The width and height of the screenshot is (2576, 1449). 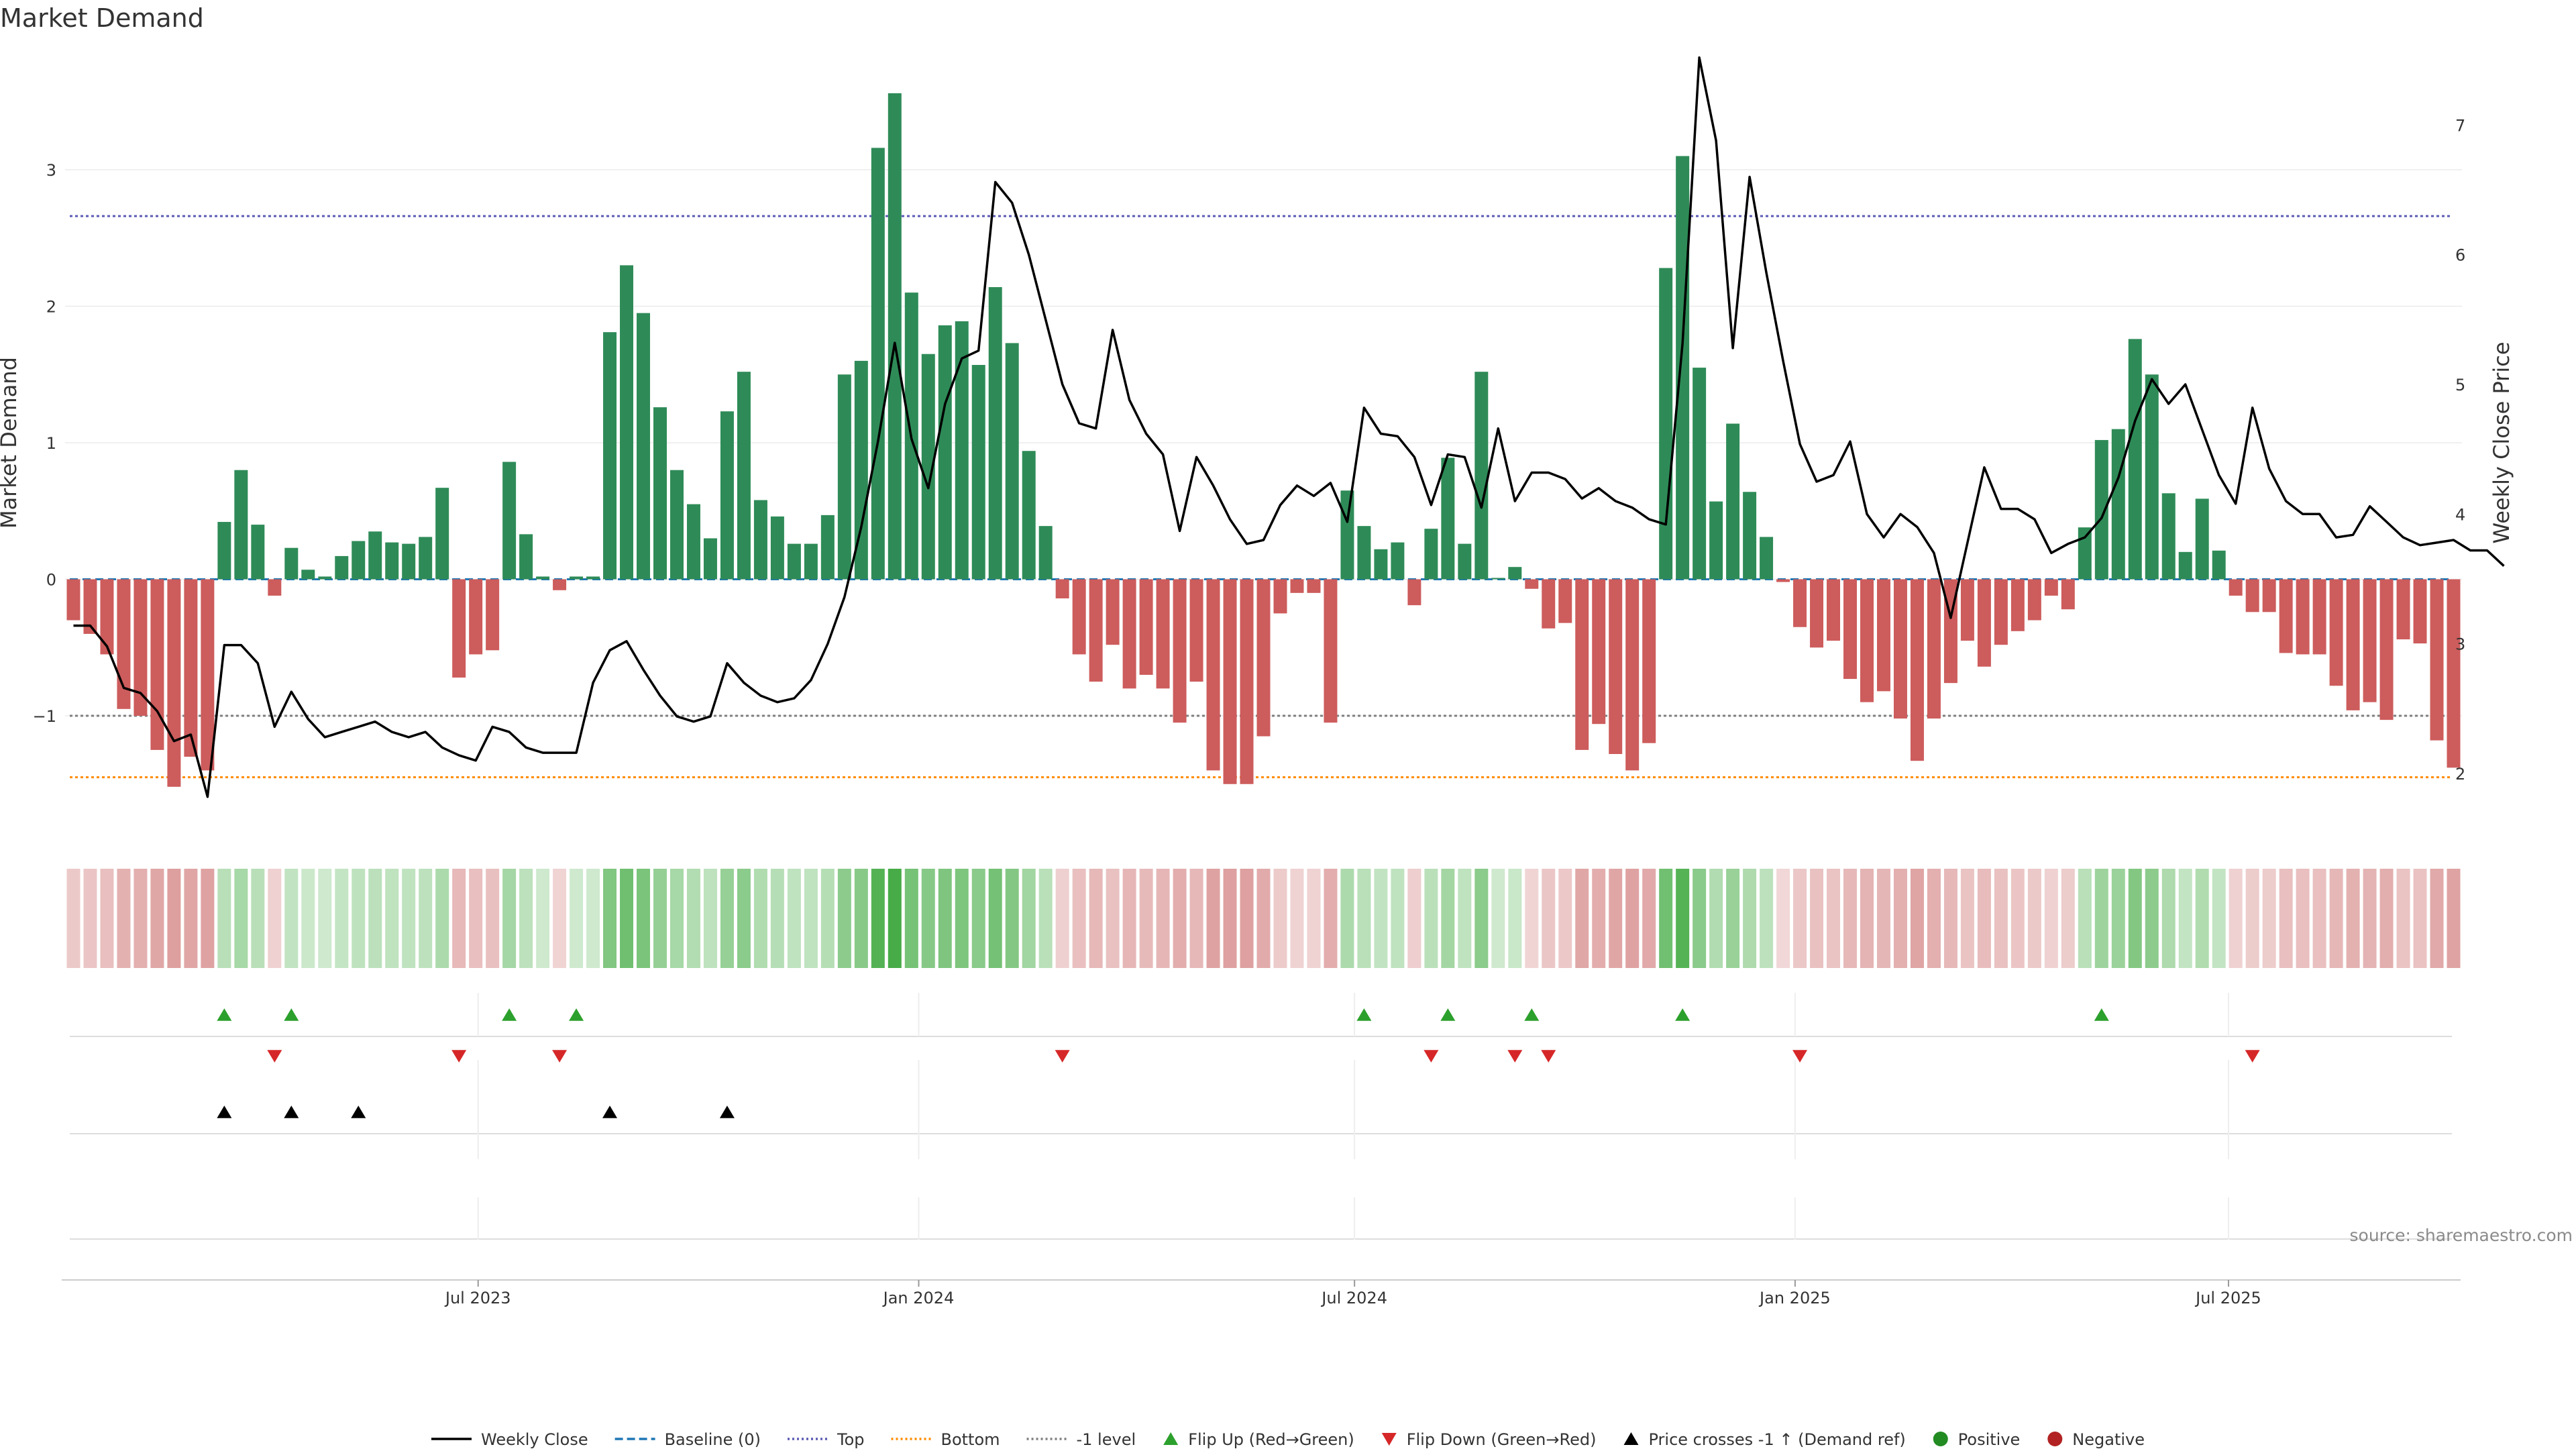 I want to click on legend-label: Baseline (0), so click(x=713, y=1439).